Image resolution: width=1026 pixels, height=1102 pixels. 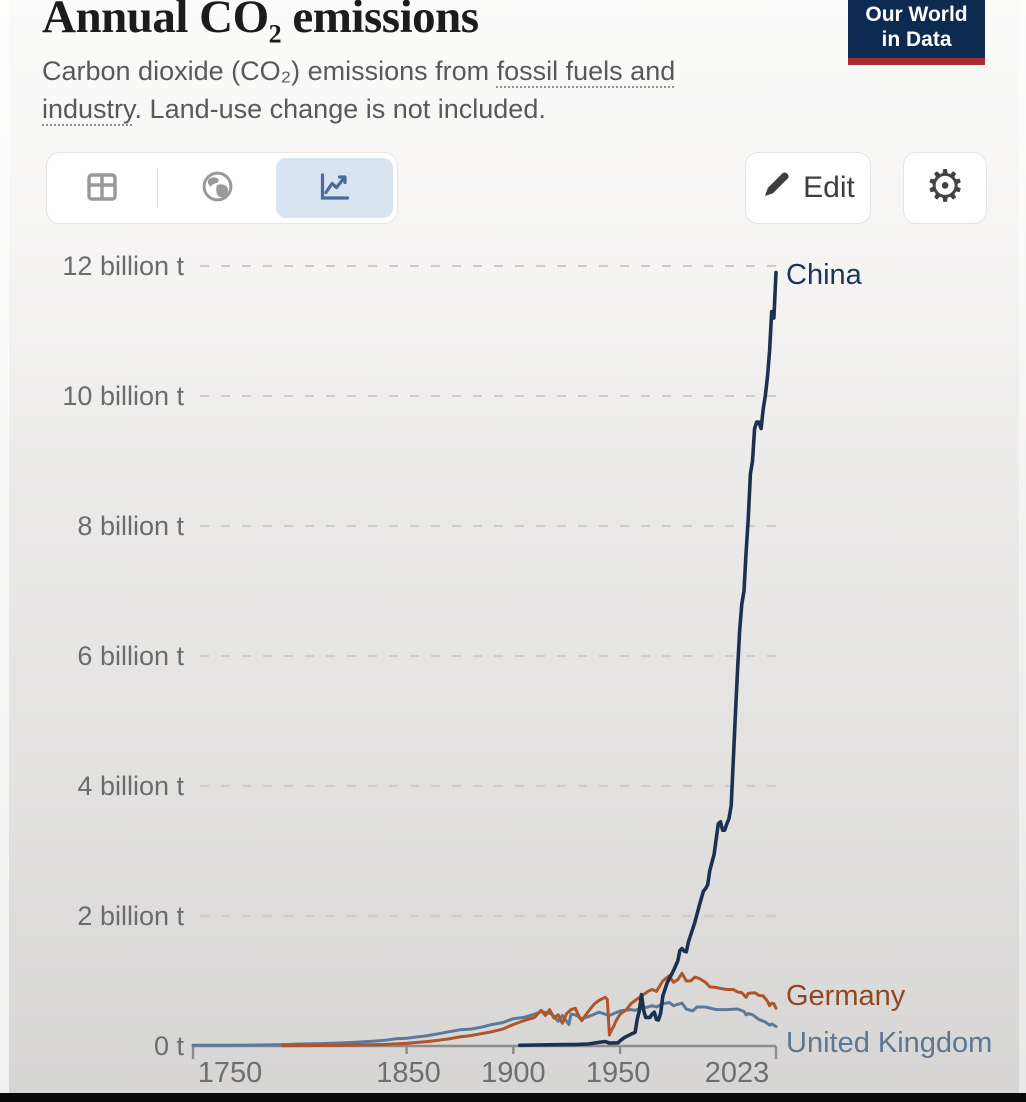 I want to click on table-icon, so click(x=102, y=188).